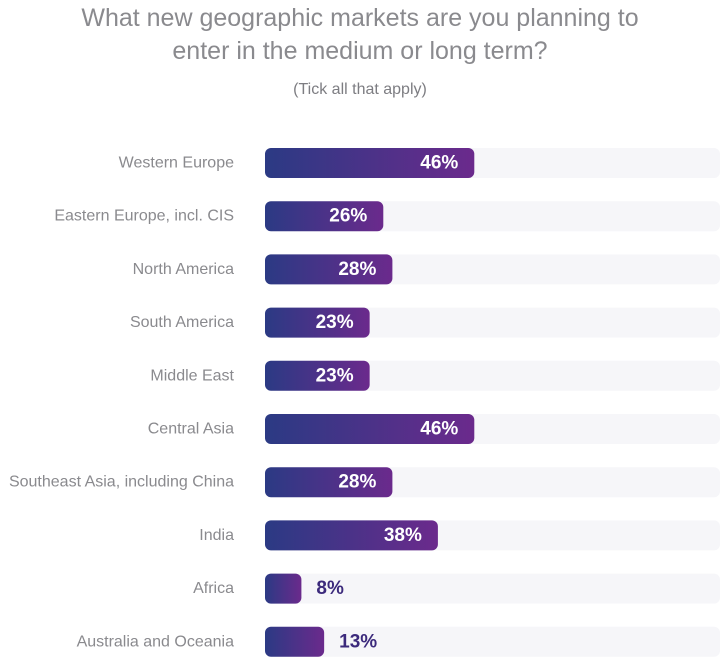 Image resolution: width=720 pixels, height=658 pixels. I want to click on chart-title-line-2: enter in the medium or long term?, so click(360, 51).